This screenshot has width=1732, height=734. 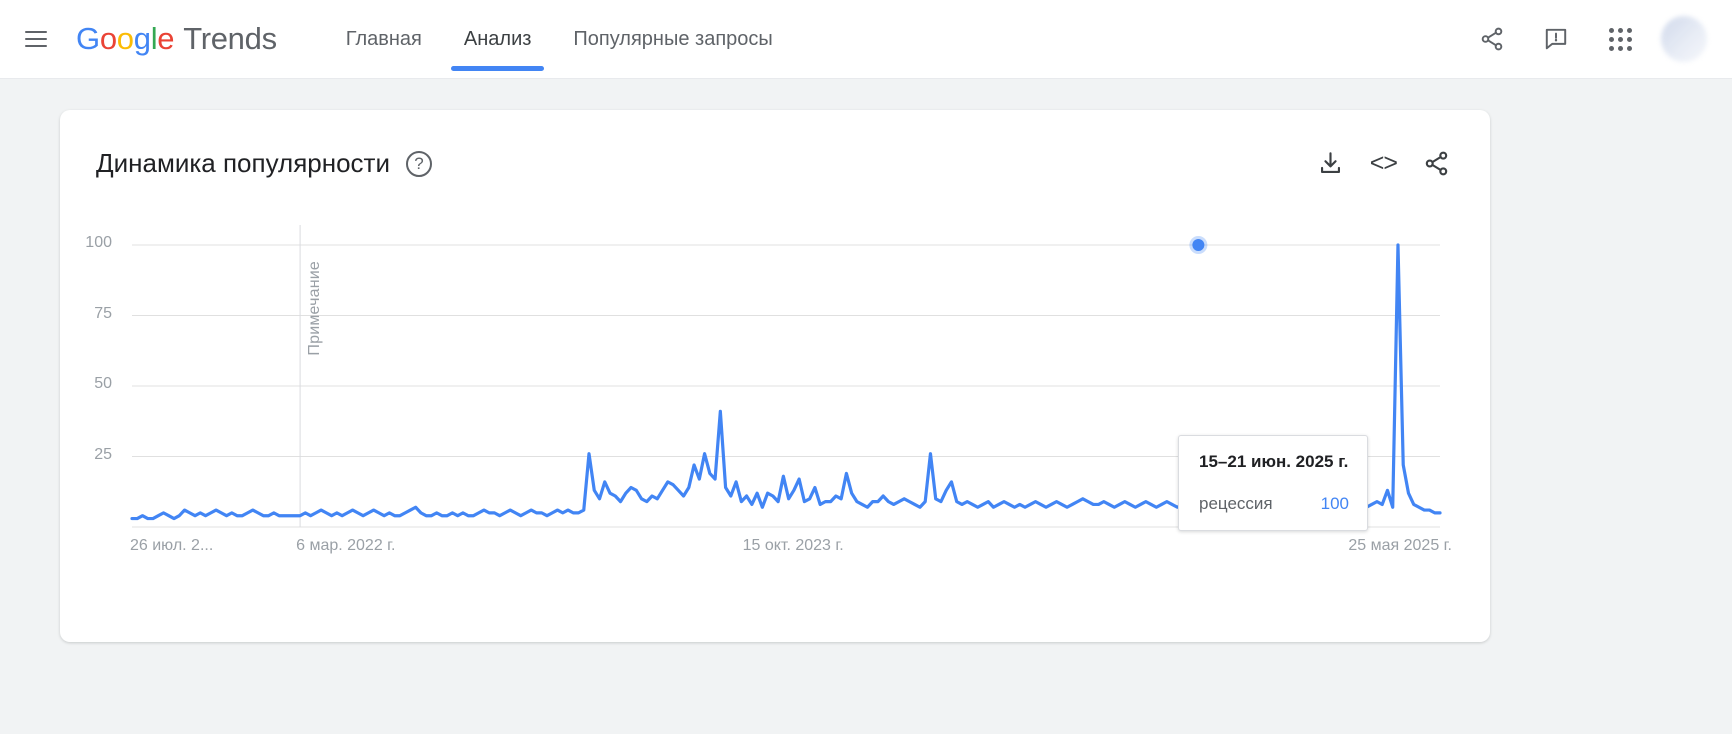 I want to click on header-actions, so click(x=1599, y=39).